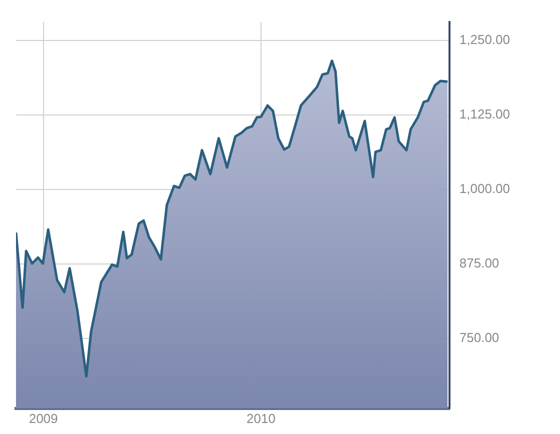 The width and height of the screenshot is (560, 434). I want to click on x-tick-label: 2009, so click(43, 418).